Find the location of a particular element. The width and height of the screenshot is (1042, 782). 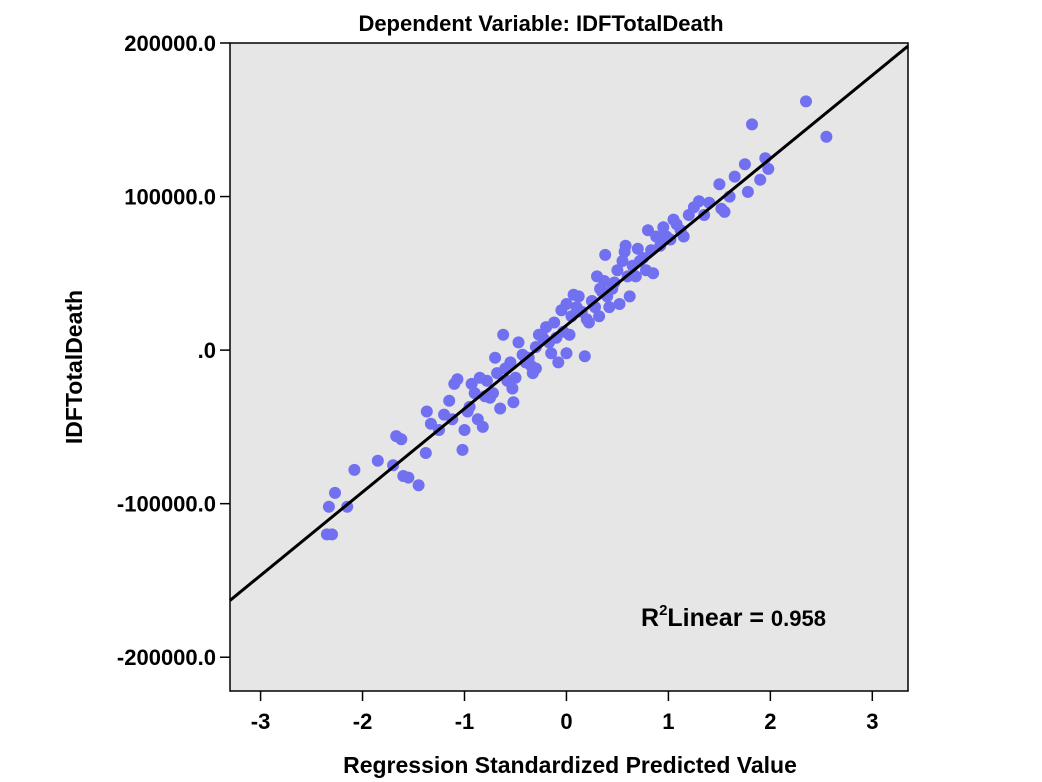

x-tick-label: 3 is located at coordinates (872, 721).